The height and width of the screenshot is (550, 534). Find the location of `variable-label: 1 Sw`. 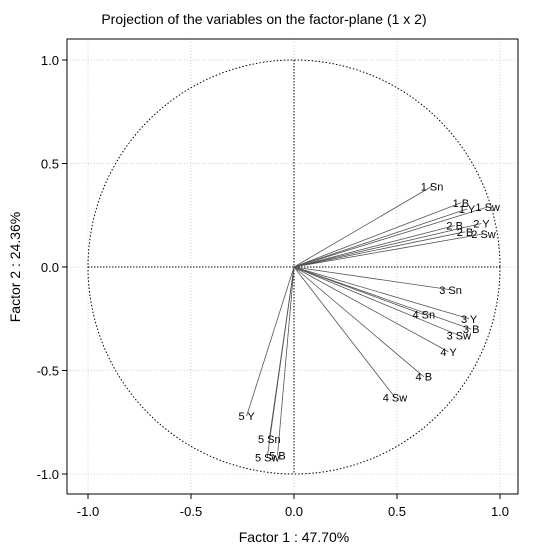

variable-label: 1 Sw is located at coordinates (487, 208).